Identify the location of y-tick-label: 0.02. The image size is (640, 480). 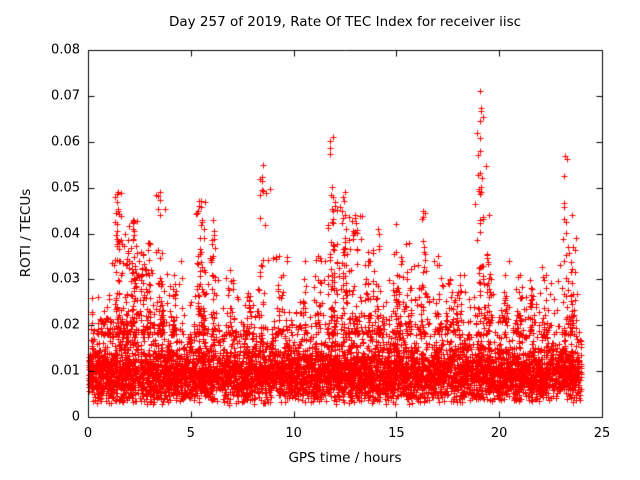
(65, 325).